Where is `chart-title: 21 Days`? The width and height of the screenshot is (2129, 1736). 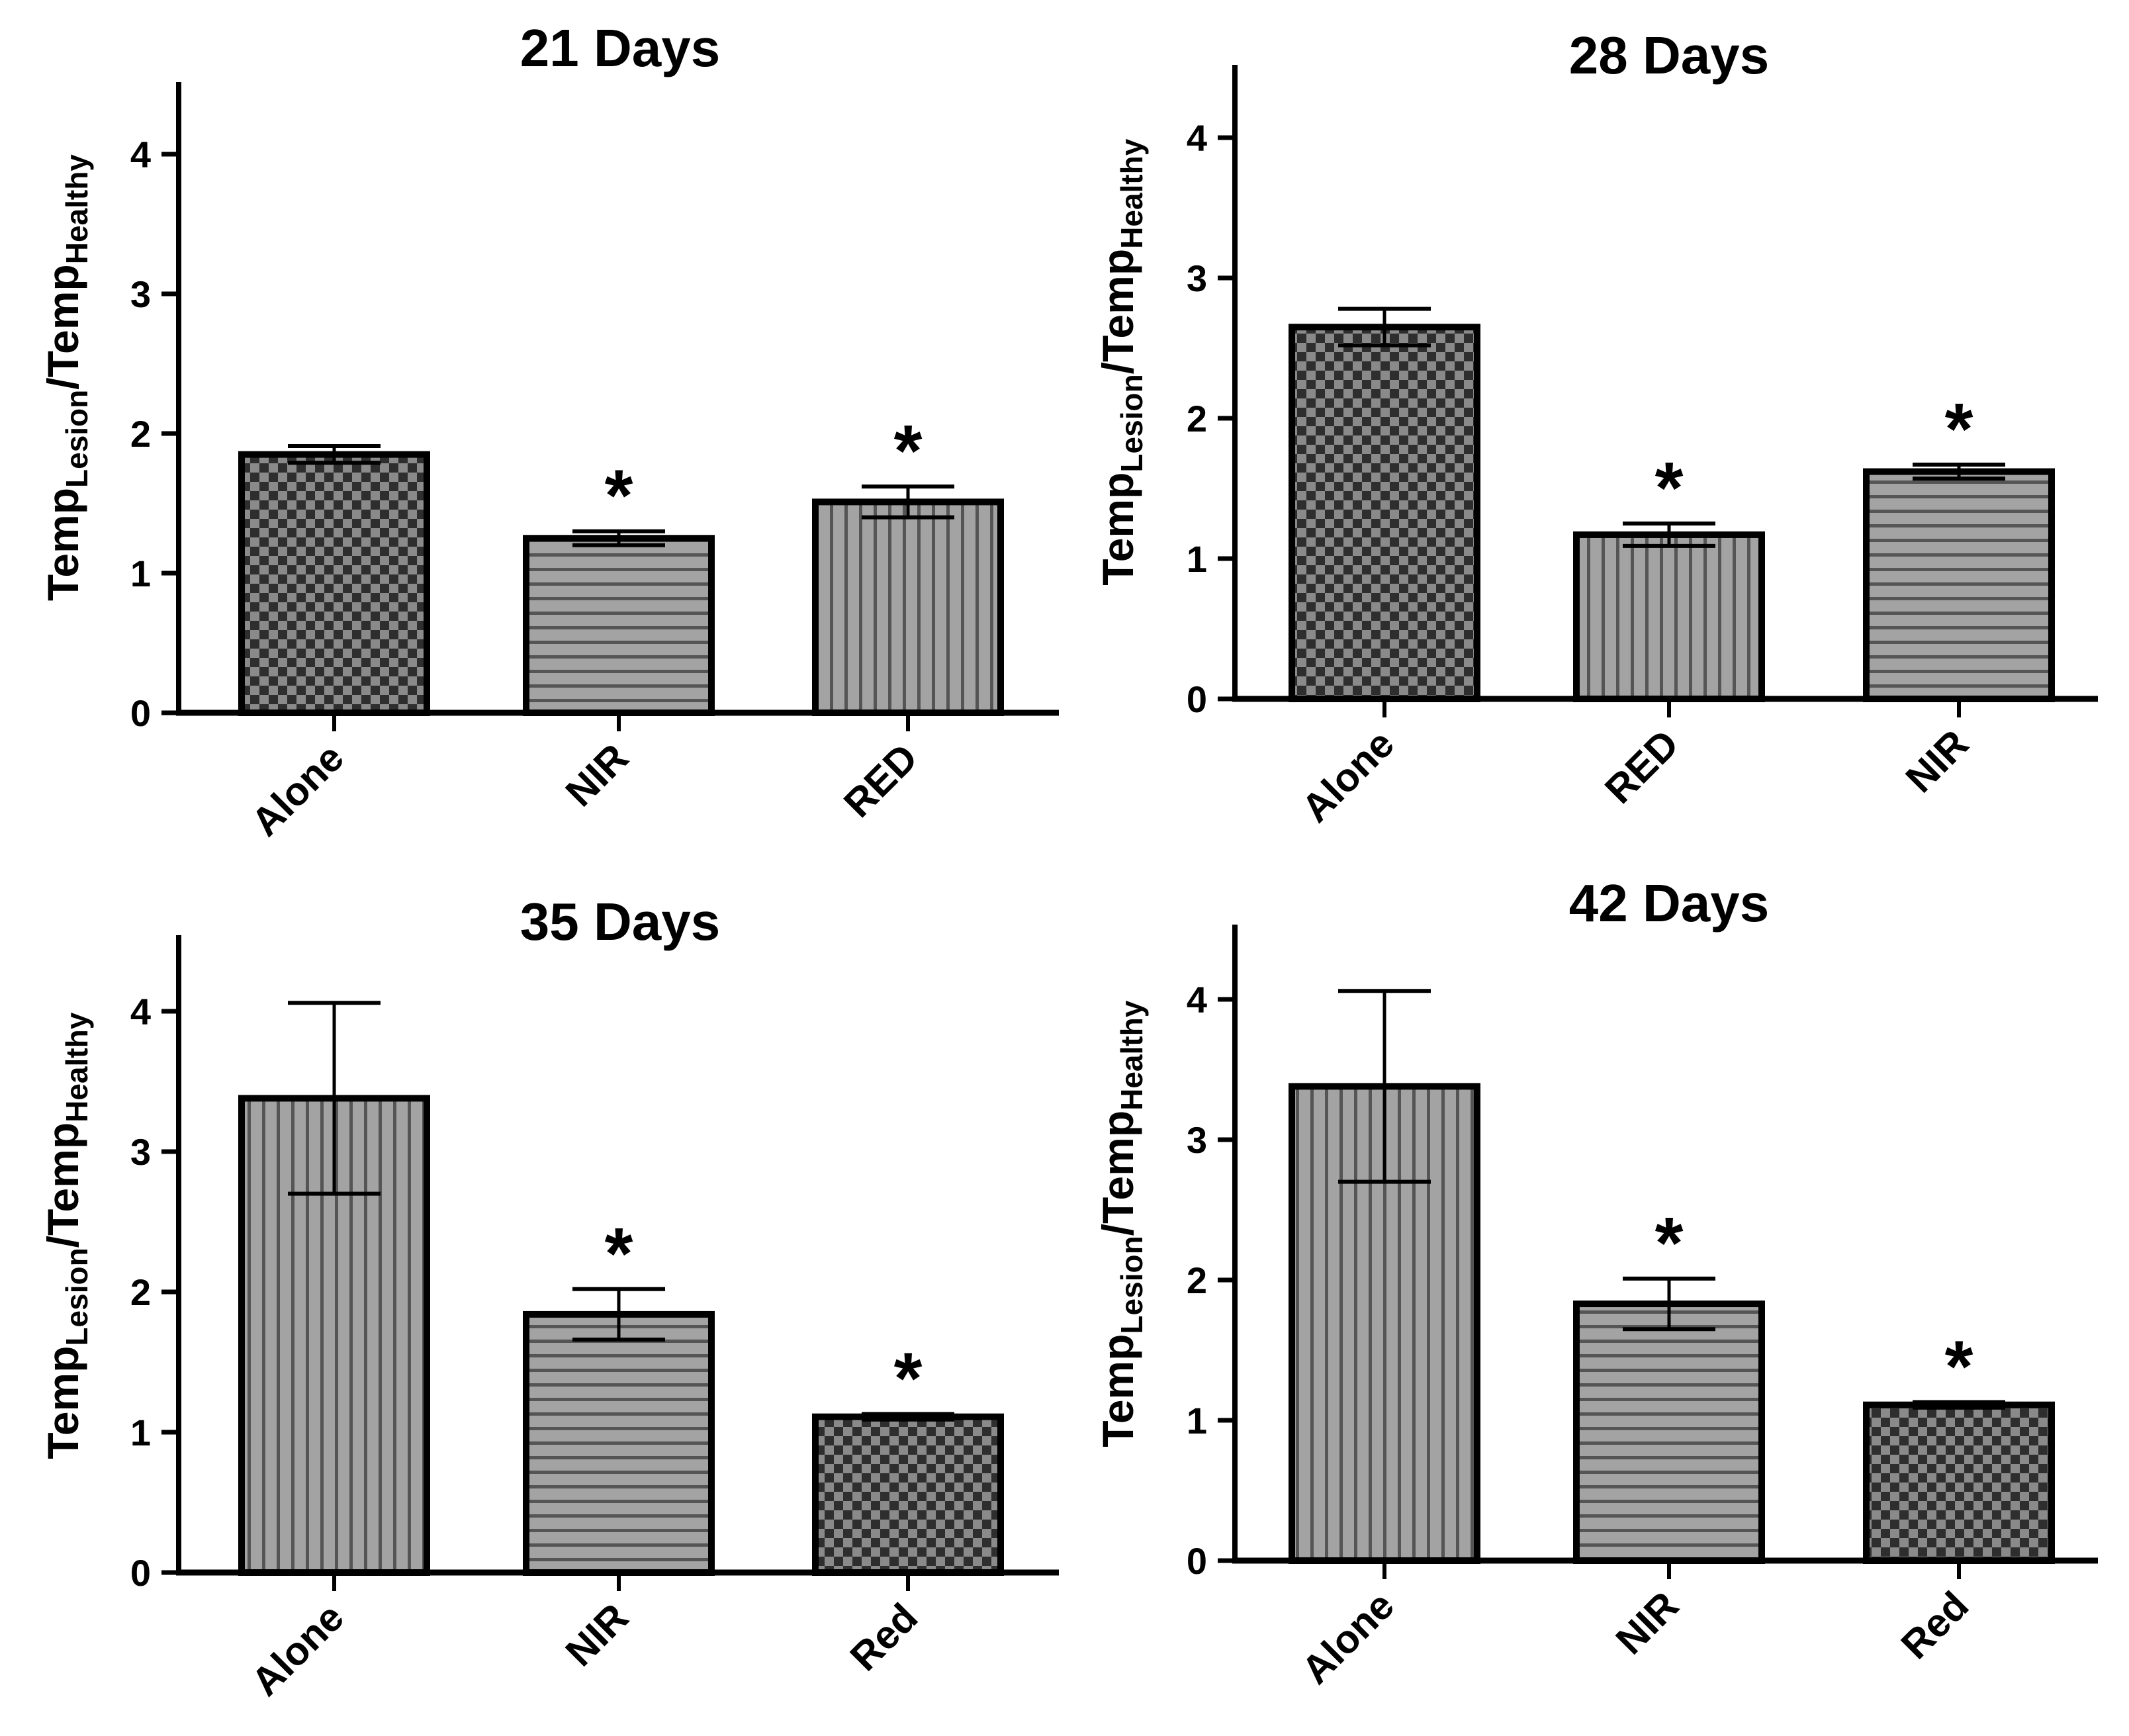 chart-title: 21 Days is located at coordinates (620, 48).